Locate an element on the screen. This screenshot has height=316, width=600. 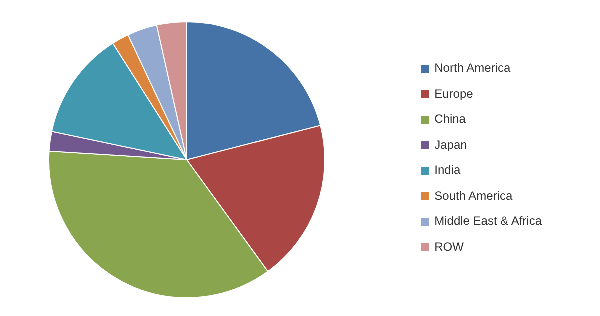
legend-label: South America is located at coordinates (473, 195).